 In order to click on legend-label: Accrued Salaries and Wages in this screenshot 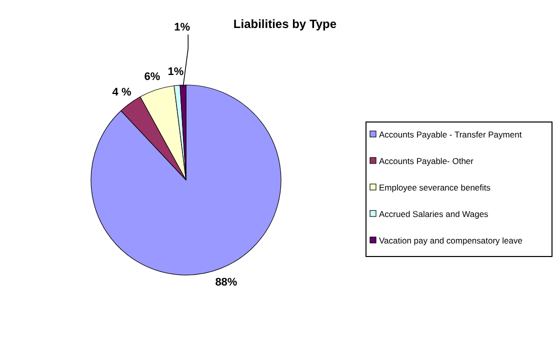, I will do `click(433, 214)`.